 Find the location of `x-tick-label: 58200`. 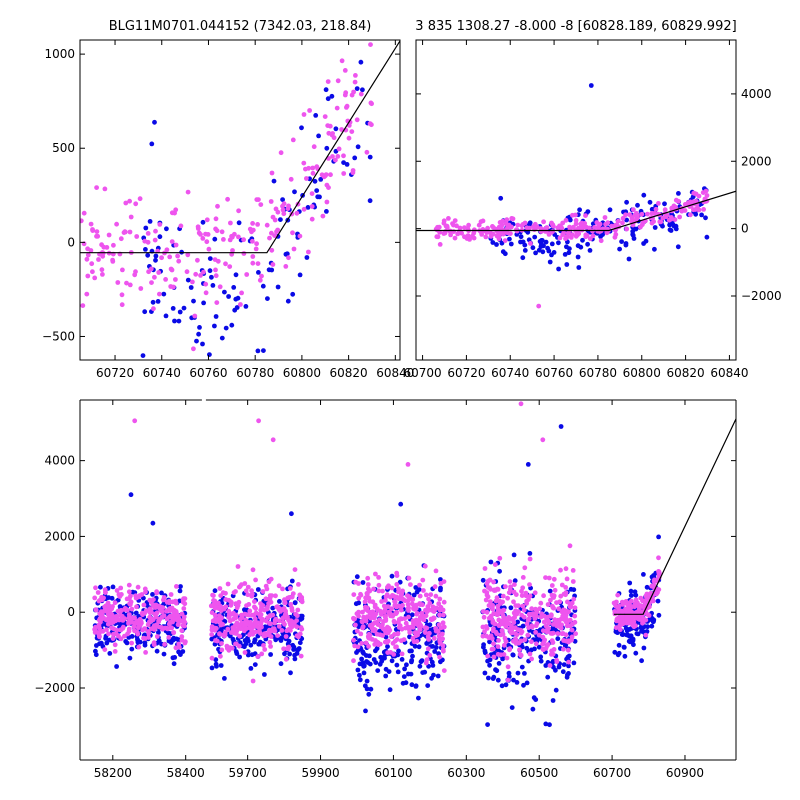

x-tick-label: 58200 is located at coordinates (113, 773).